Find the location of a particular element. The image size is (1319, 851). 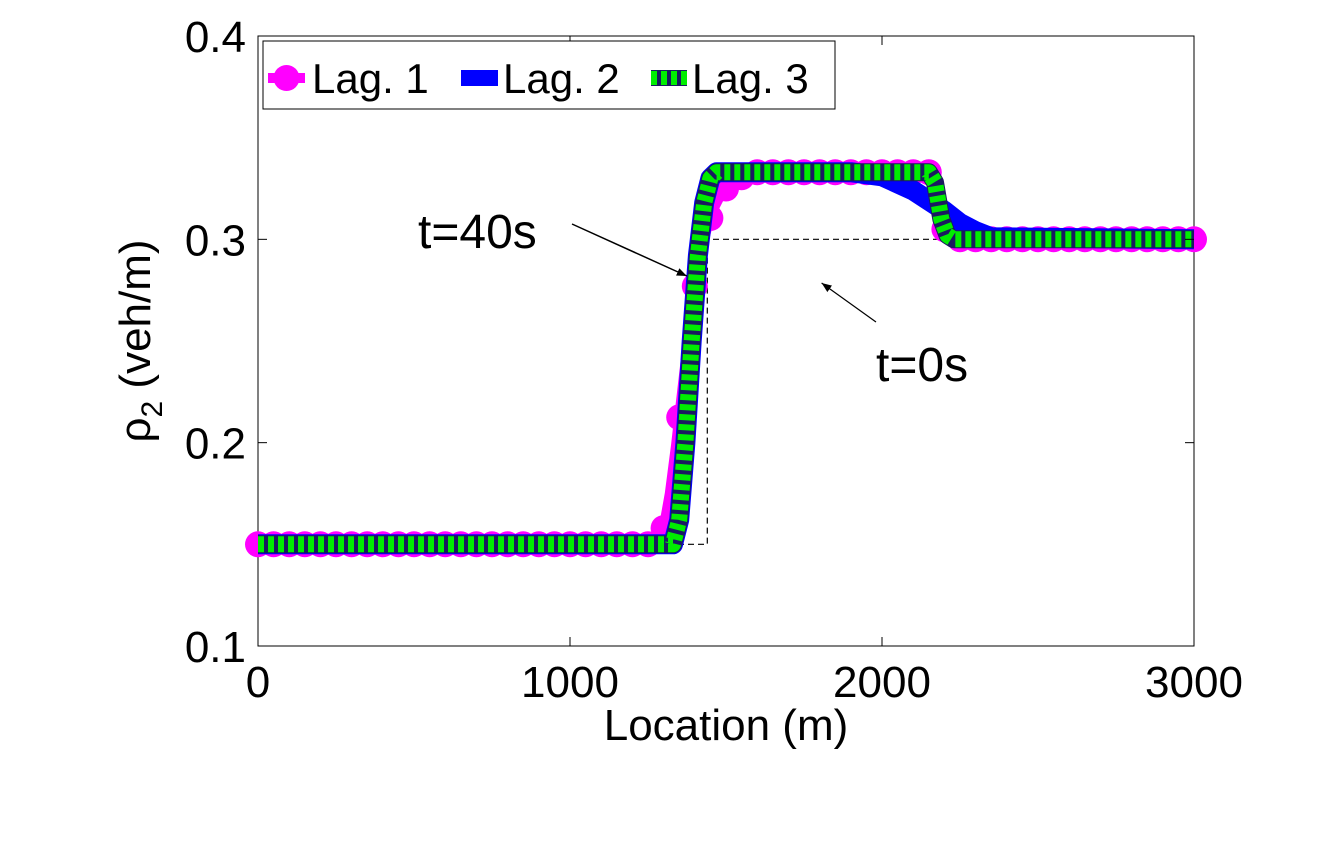

annotation-layer: t=40s t=0s is located at coordinates (693, 299).